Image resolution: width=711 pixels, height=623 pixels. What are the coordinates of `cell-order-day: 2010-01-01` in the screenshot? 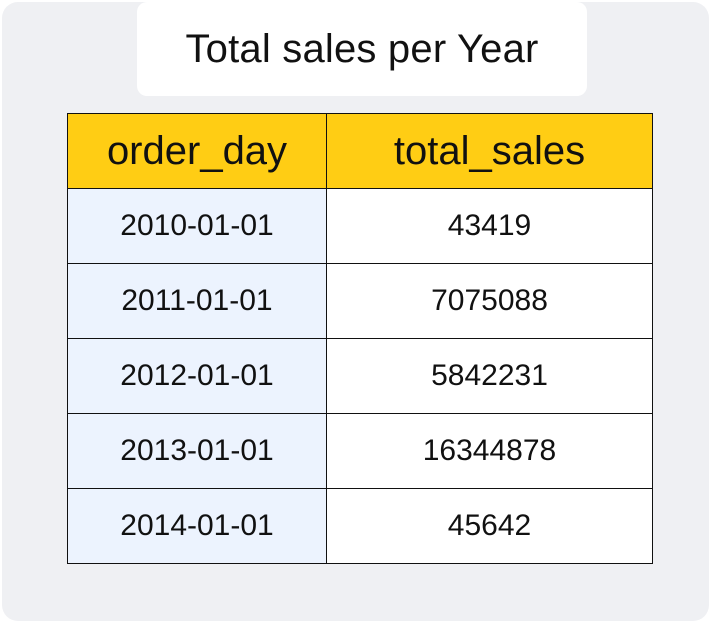 It's located at (197, 226).